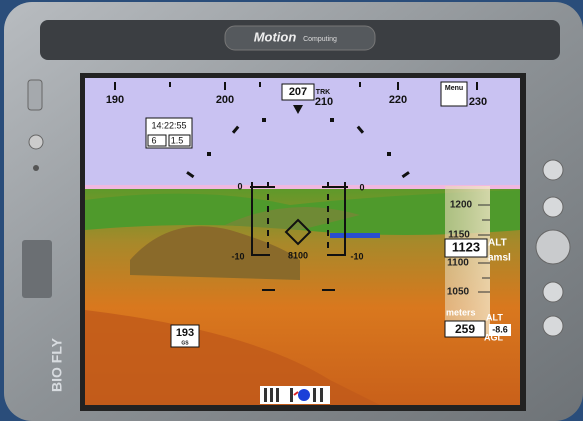  What do you see at coordinates (320, 39) in the screenshot?
I see `brand-sub: Computing` at bounding box center [320, 39].